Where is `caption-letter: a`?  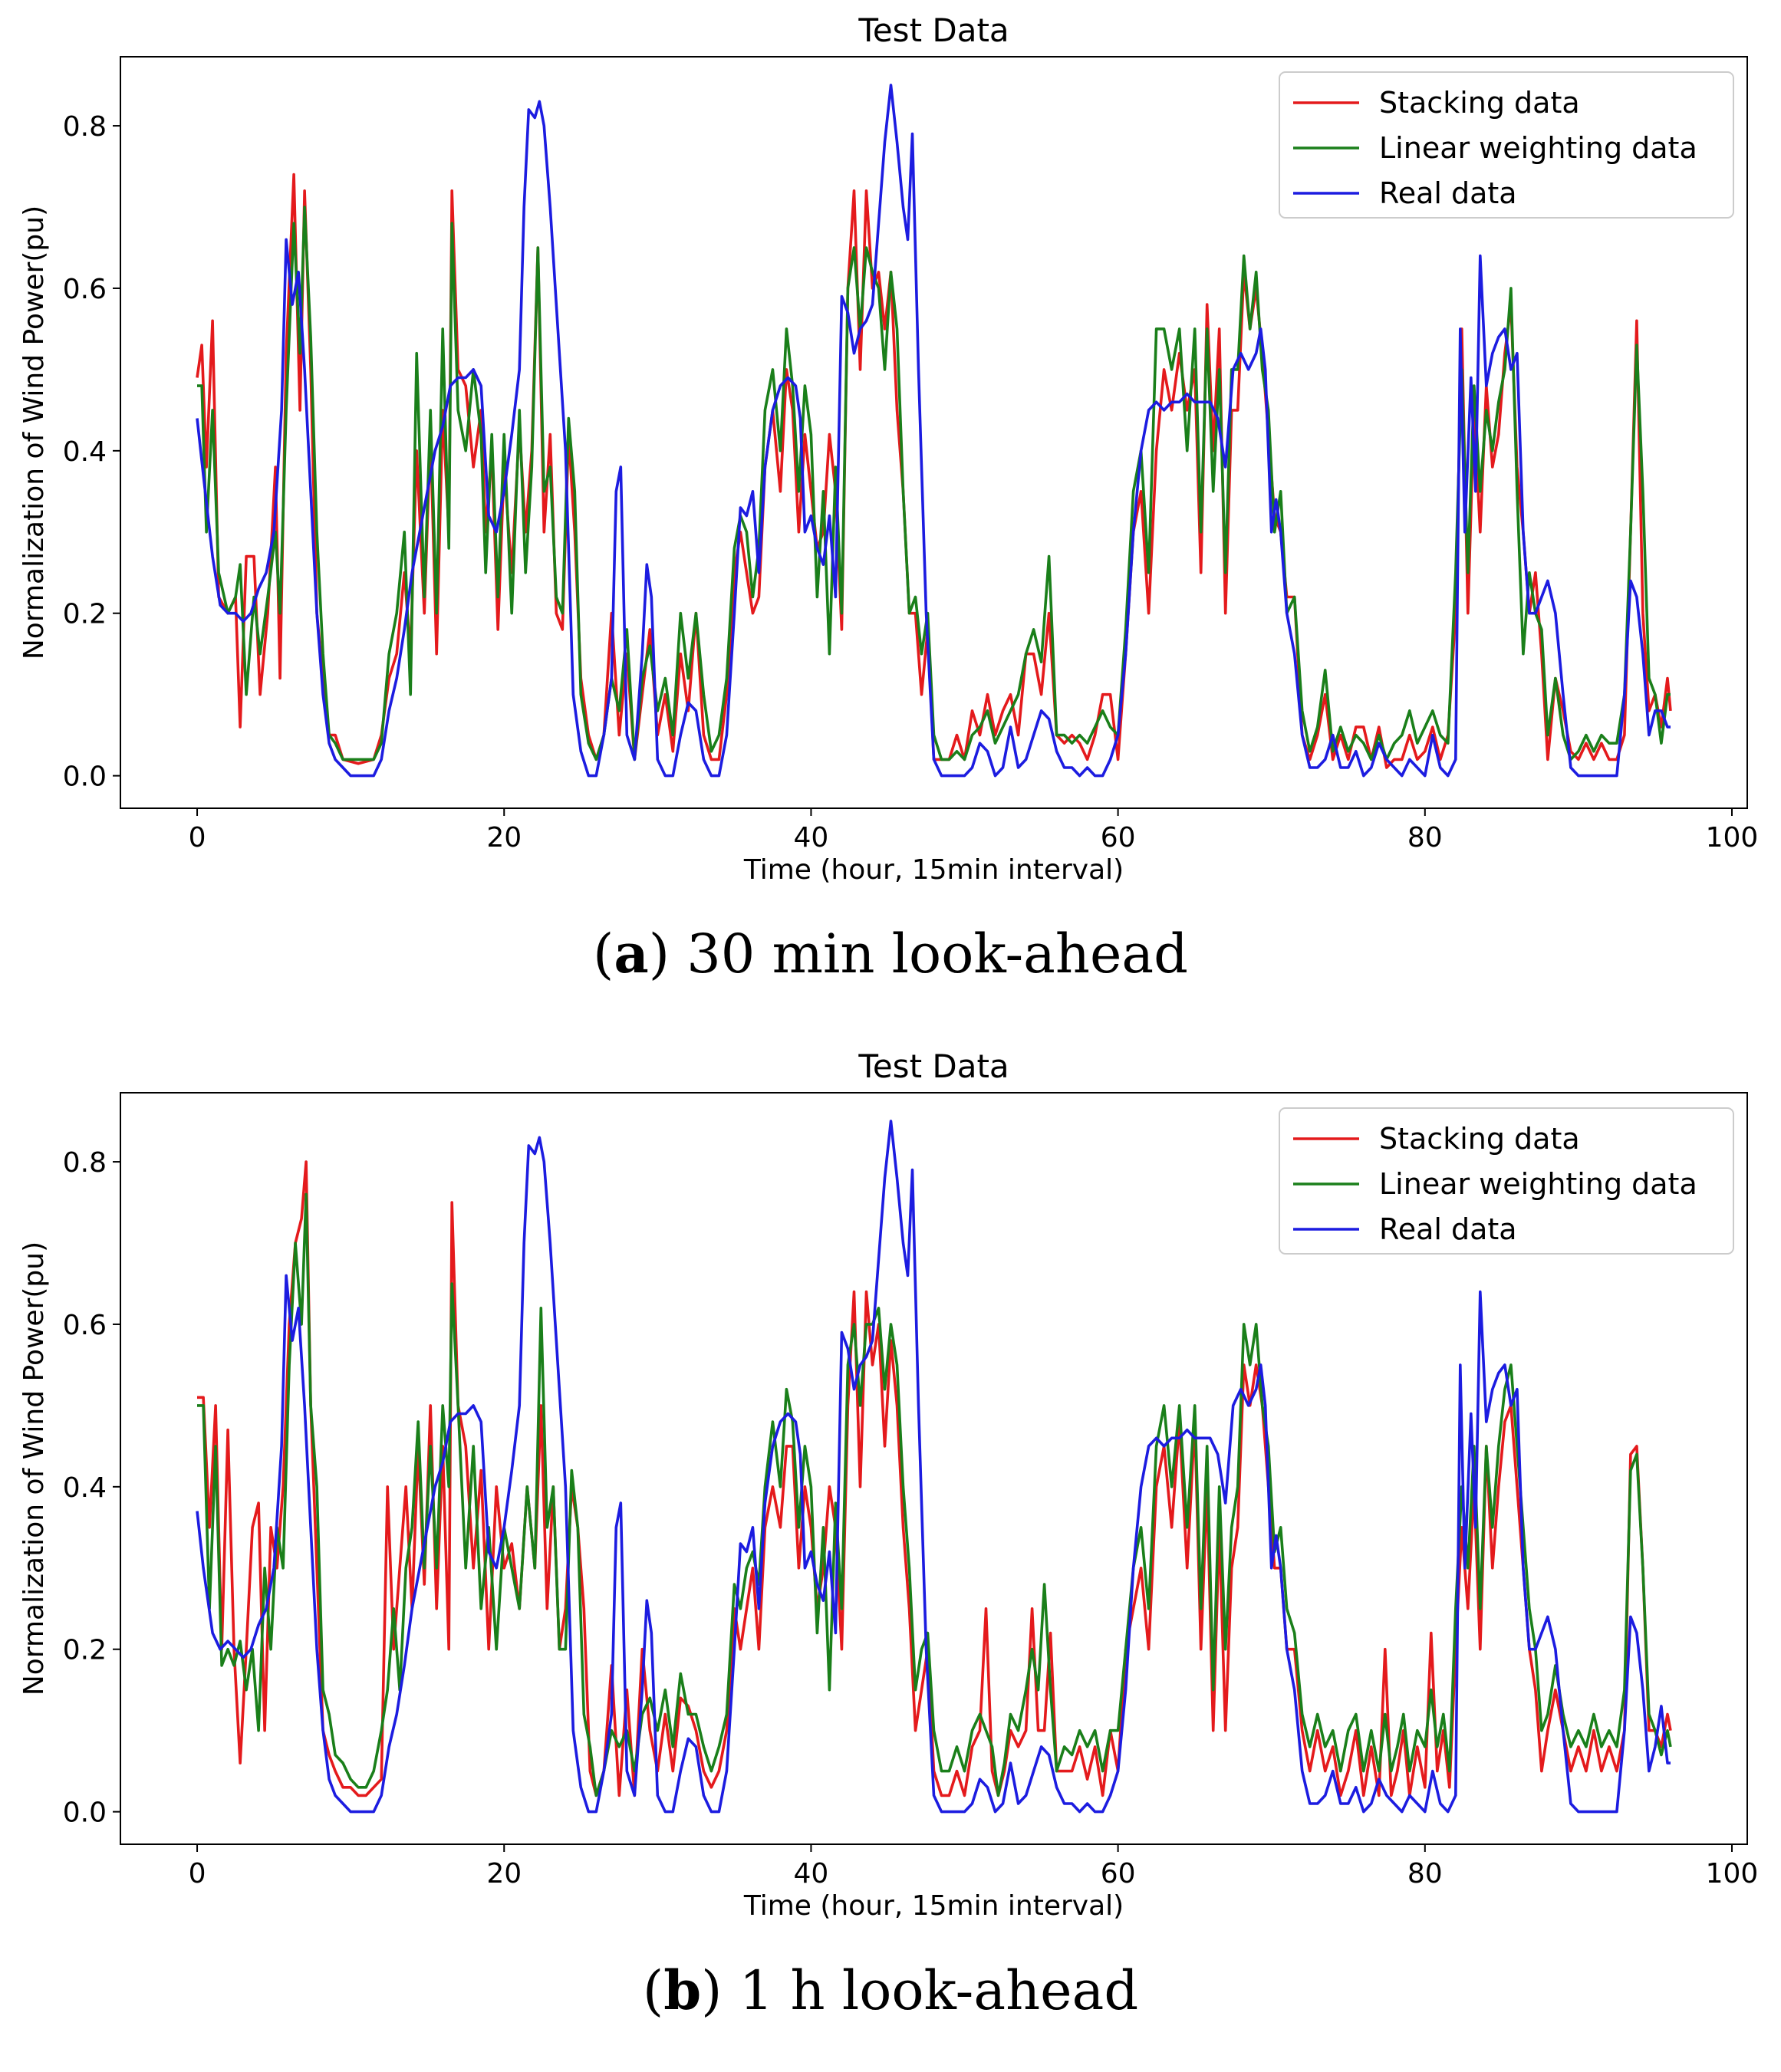 caption-letter: a is located at coordinates (631, 953).